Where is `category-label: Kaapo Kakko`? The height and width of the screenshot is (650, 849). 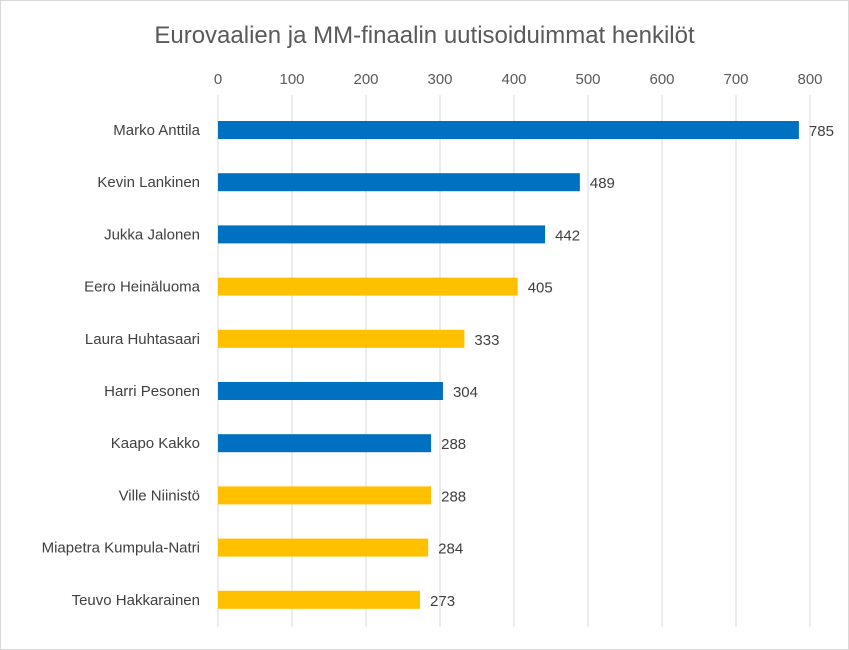
category-label: Kaapo Kakko is located at coordinates (155, 443).